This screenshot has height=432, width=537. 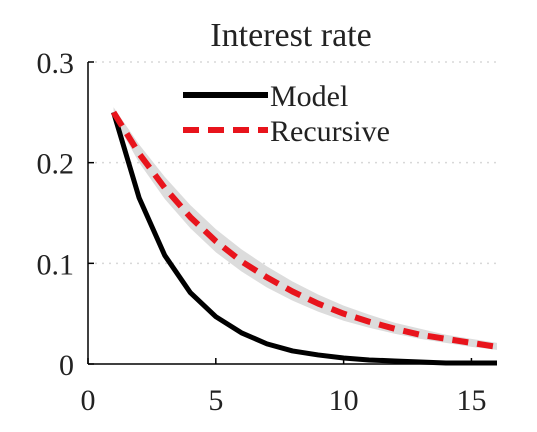 What do you see at coordinates (330, 131) in the screenshot?
I see `legend-label-recursive: Recursive` at bounding box center [330, 131].